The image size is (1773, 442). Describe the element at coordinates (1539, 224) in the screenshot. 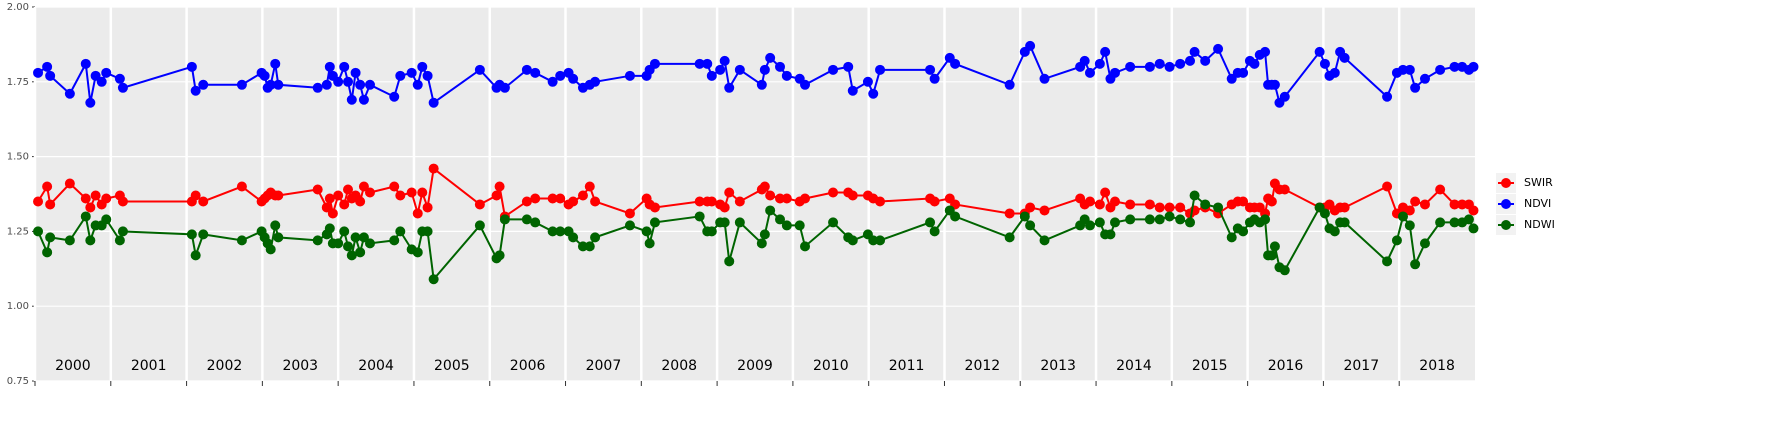

I see `legend-label: NDWI` at that location.